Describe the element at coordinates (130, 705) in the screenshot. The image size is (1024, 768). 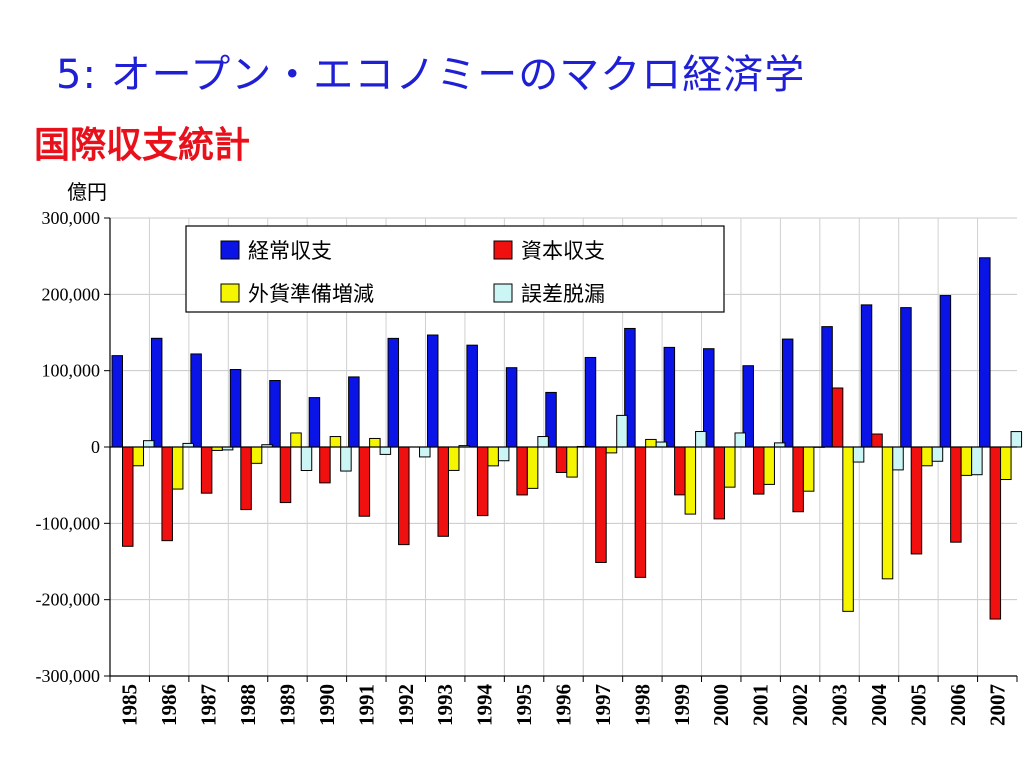
I see `x-tick-label: 1985` at that location.